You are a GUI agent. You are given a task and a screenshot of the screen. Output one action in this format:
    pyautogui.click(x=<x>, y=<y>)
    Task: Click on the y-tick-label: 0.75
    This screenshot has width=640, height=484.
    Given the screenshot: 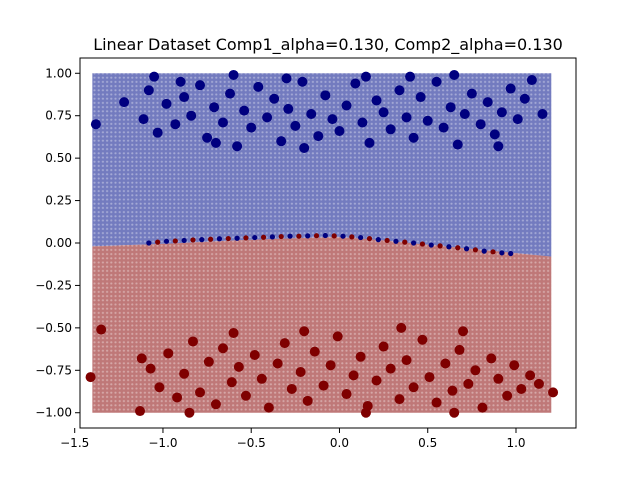 What is the action you would take?
    pyautogui.click(x=58, y=116)
    